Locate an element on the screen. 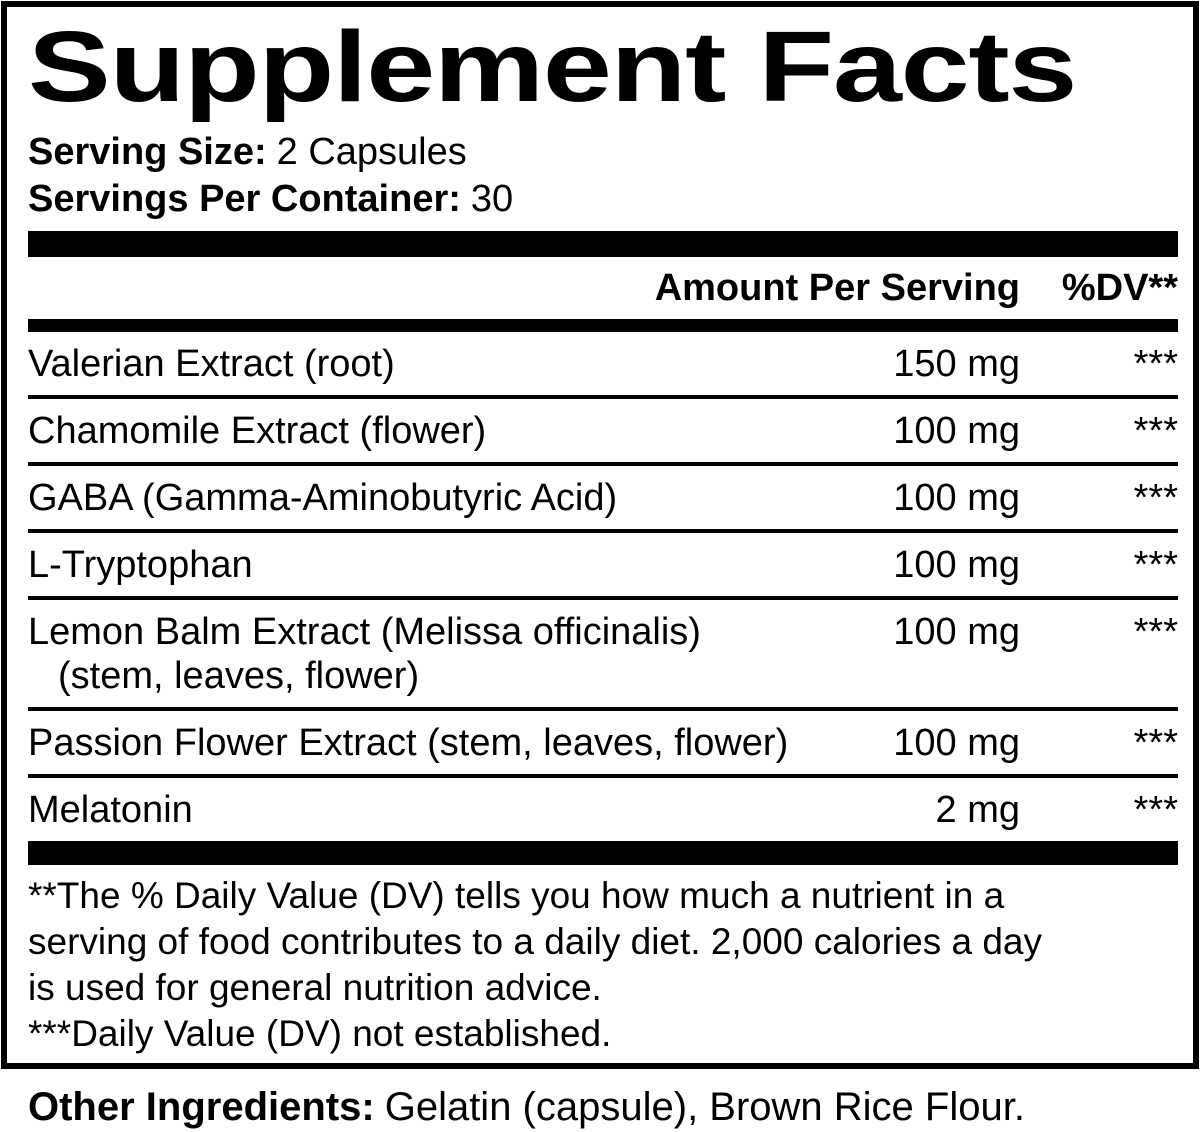  divider-bar-header is located at coordinates (603, 325).